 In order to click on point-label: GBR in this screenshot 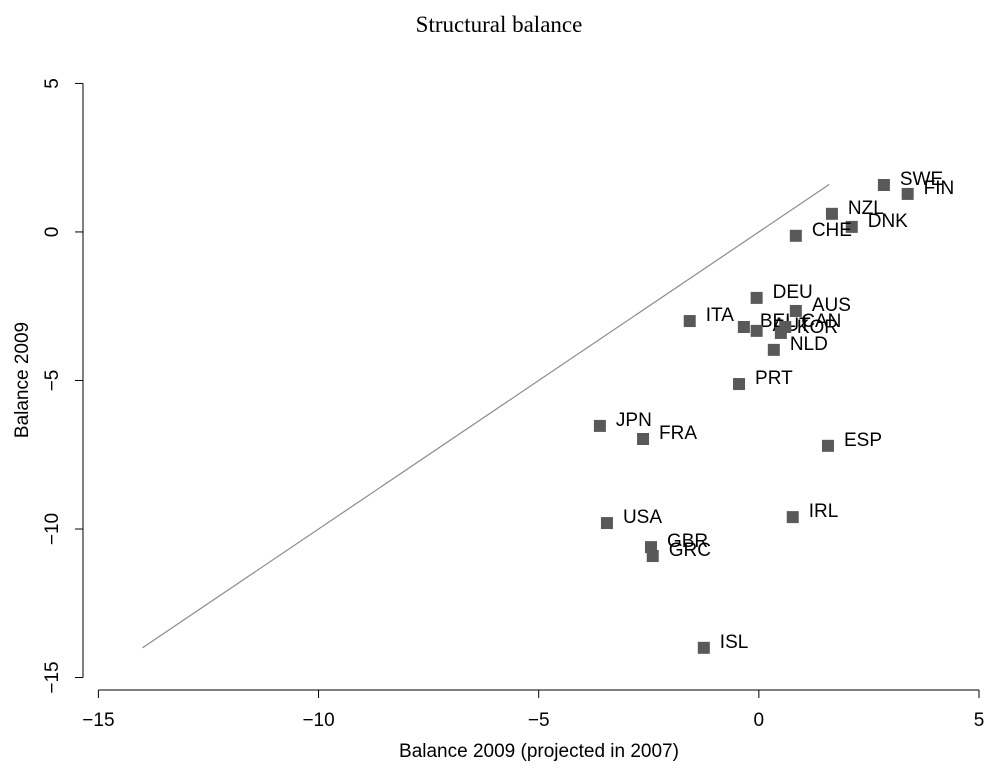, I will do `click(687, 541)`.